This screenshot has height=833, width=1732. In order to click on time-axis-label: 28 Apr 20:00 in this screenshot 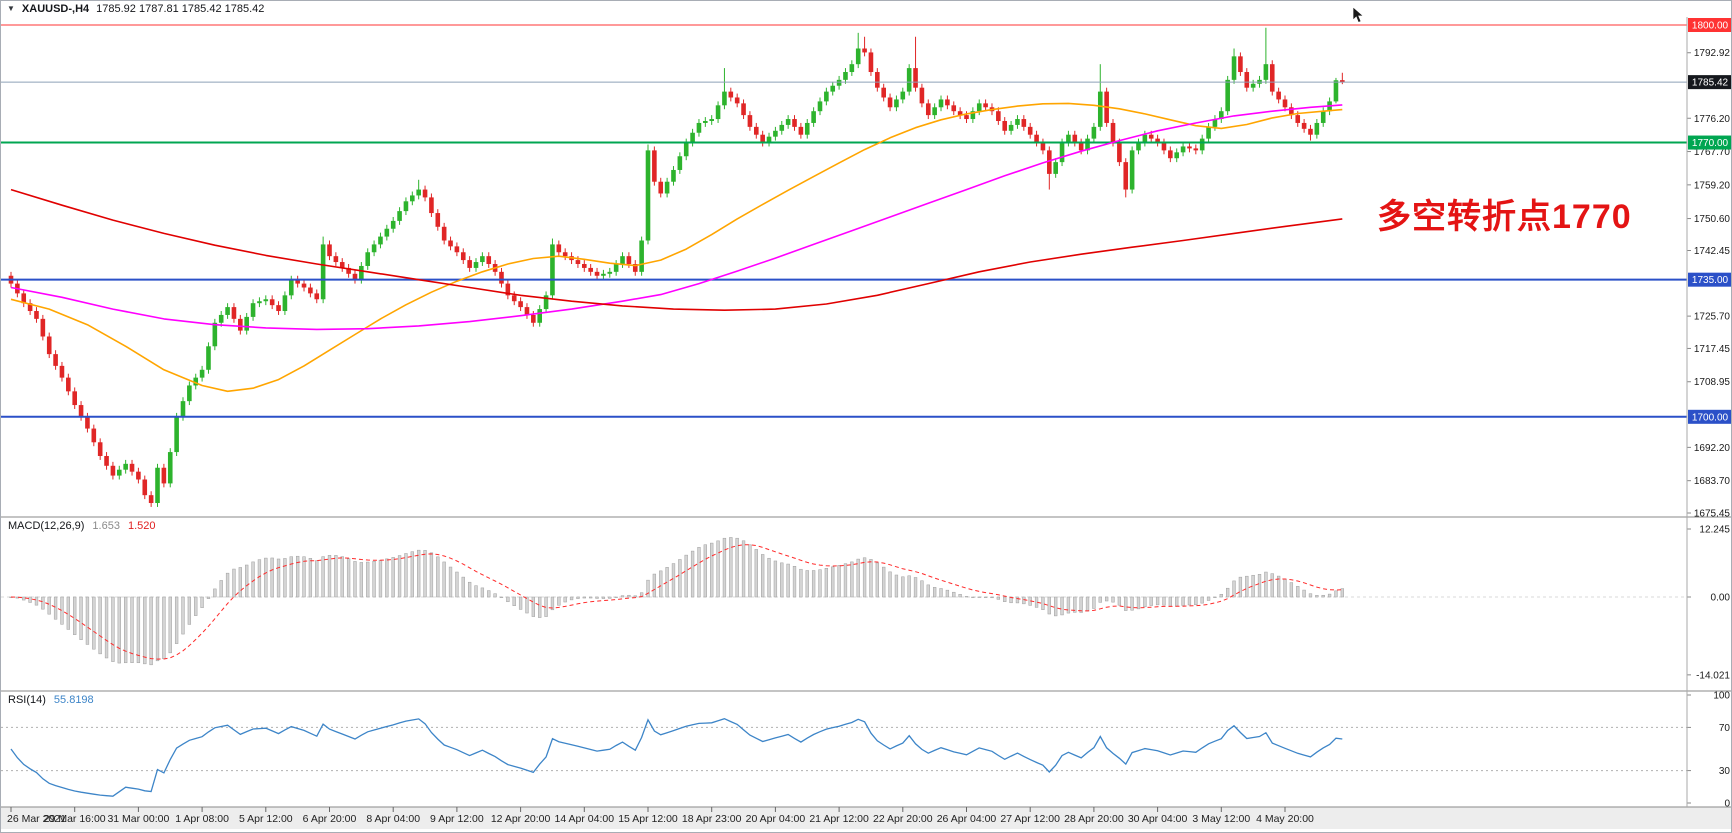, I will do `click(1094, 819)`.